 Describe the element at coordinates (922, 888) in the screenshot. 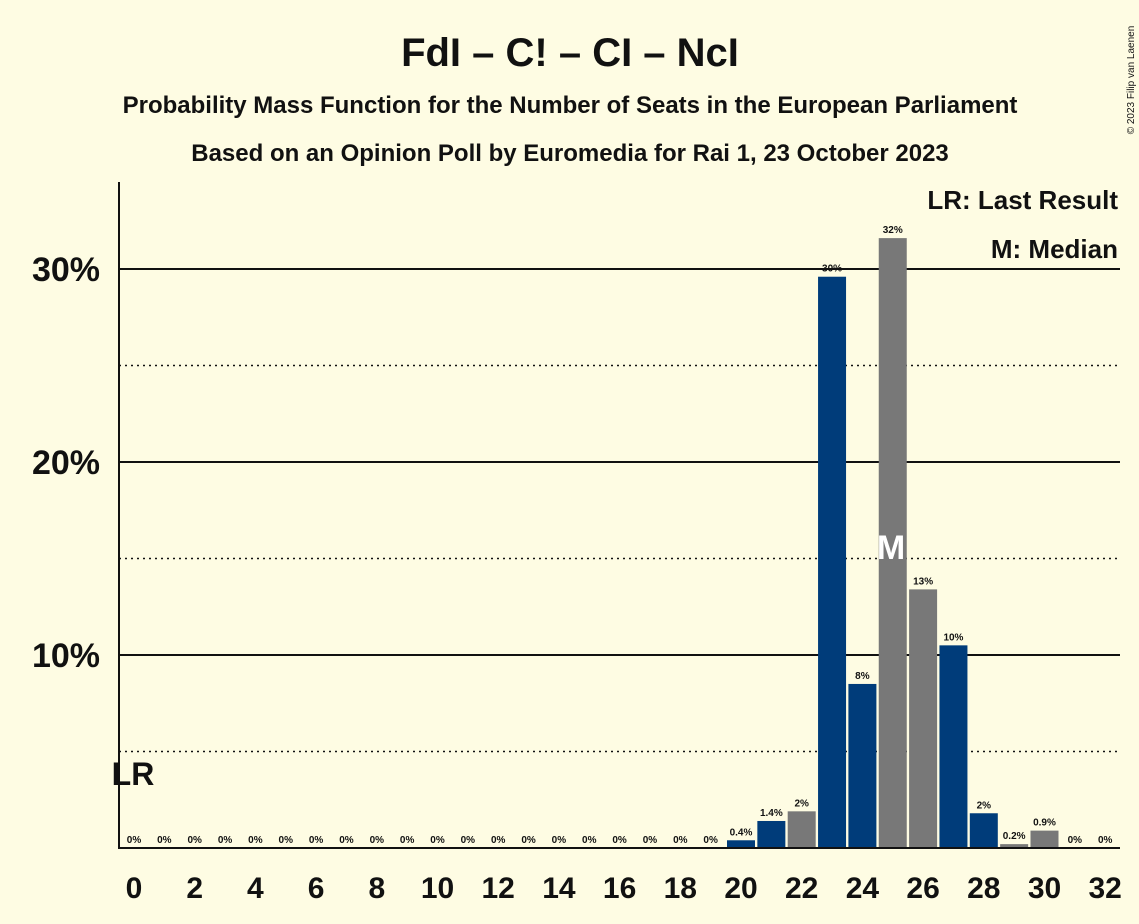

I see `x-tick-label: 26` at that location.